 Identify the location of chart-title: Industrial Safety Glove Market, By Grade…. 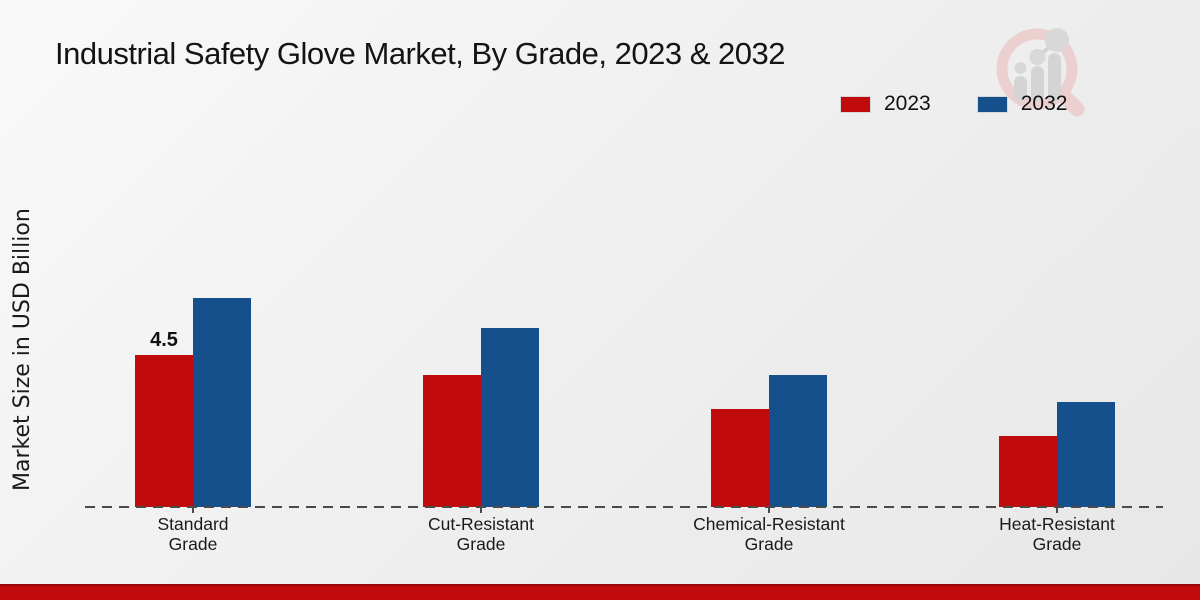
(420, 53).